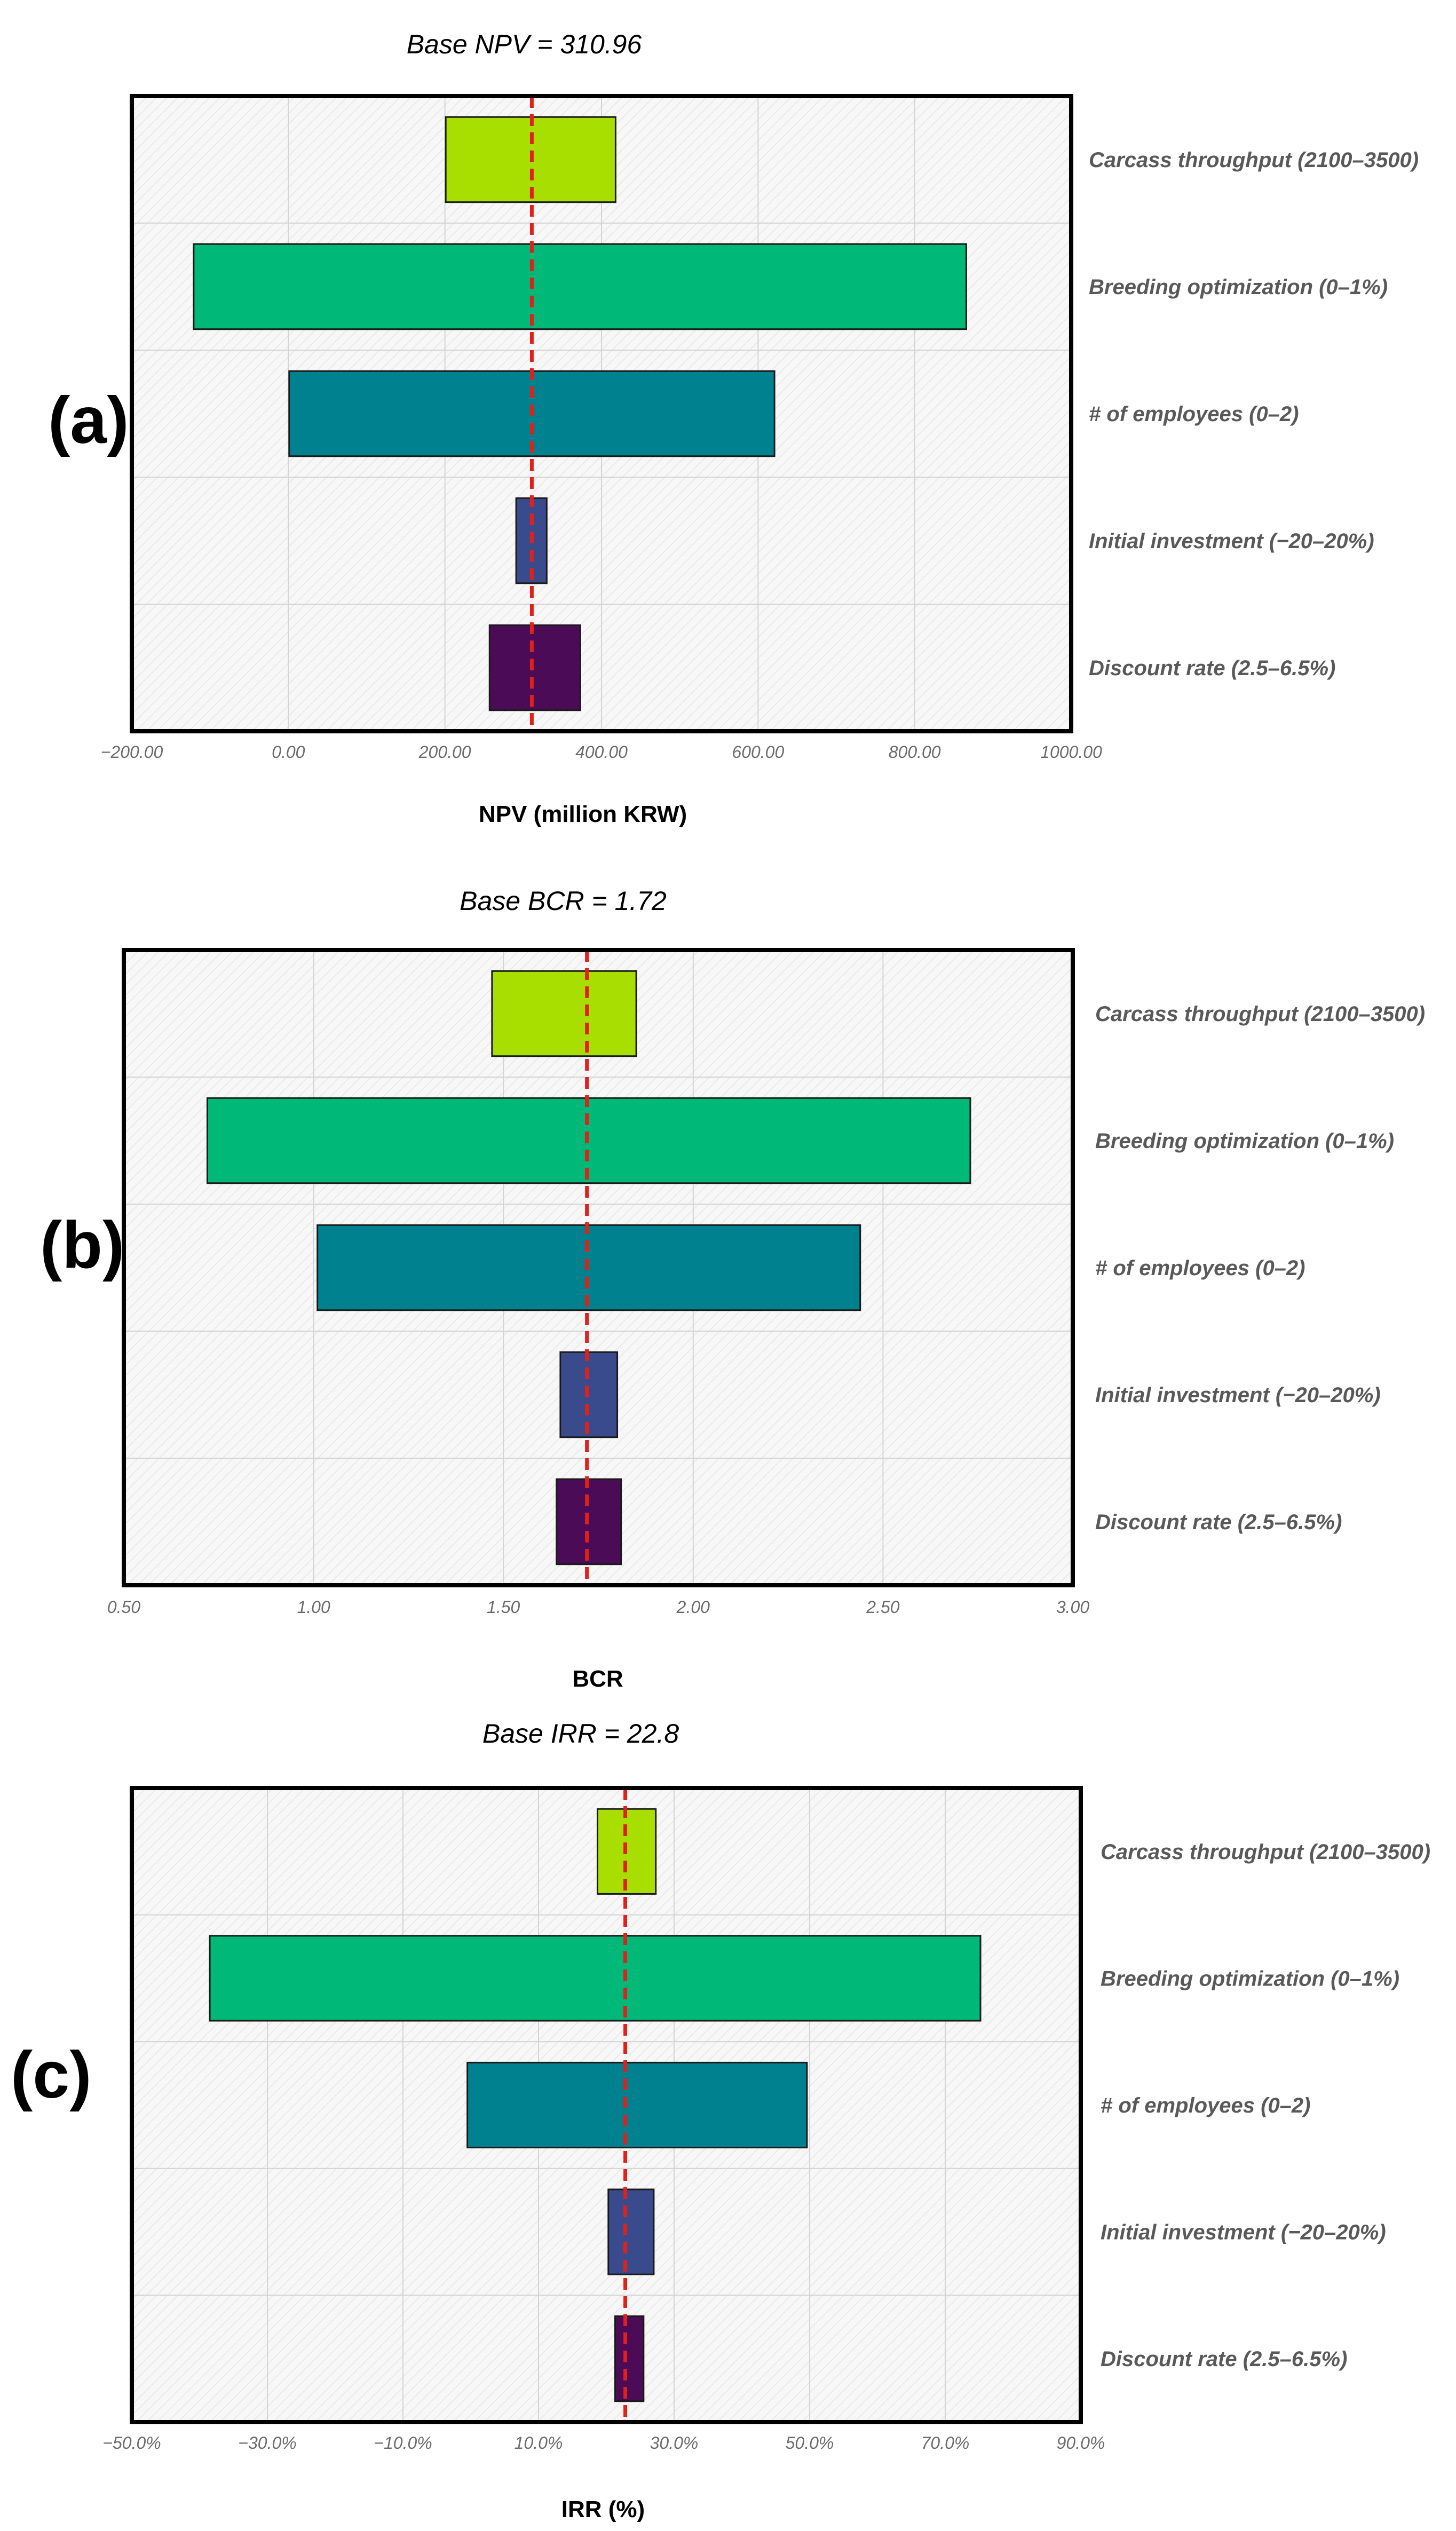 Image resolution: width=1456 pixels, height=2531 pixels. What do you see at coordinates (1200, 1268) in the screenshot?
I see `chart-b-category-label-3: # of employees (0–2)` at bounding box center [1200, 1268].